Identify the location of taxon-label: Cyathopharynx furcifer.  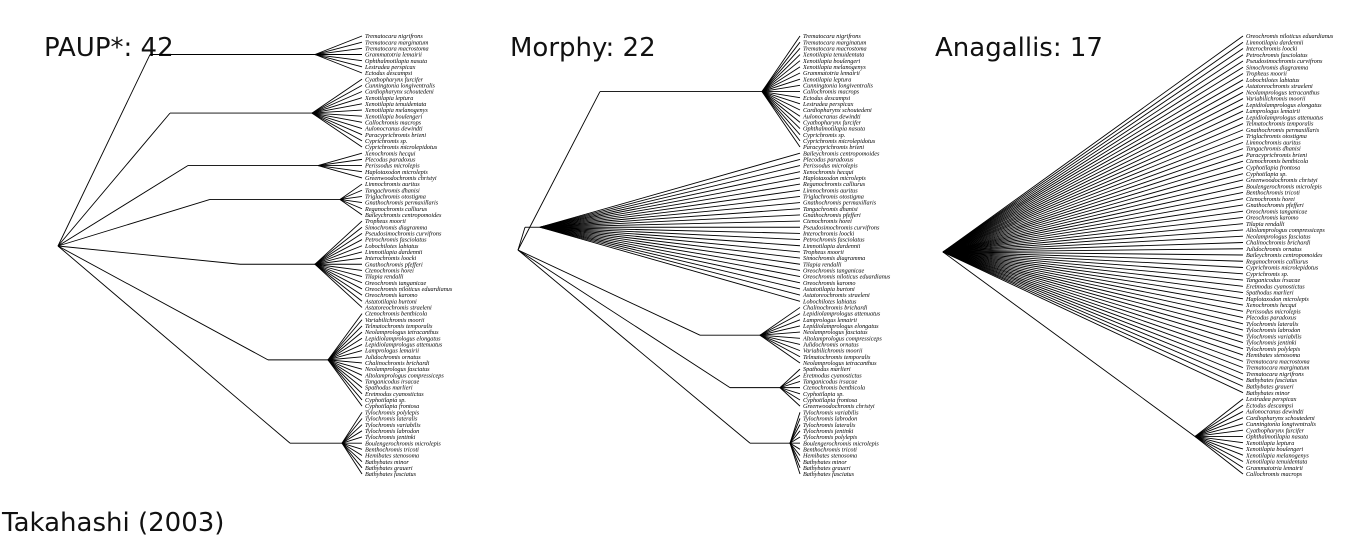
(832, 122).